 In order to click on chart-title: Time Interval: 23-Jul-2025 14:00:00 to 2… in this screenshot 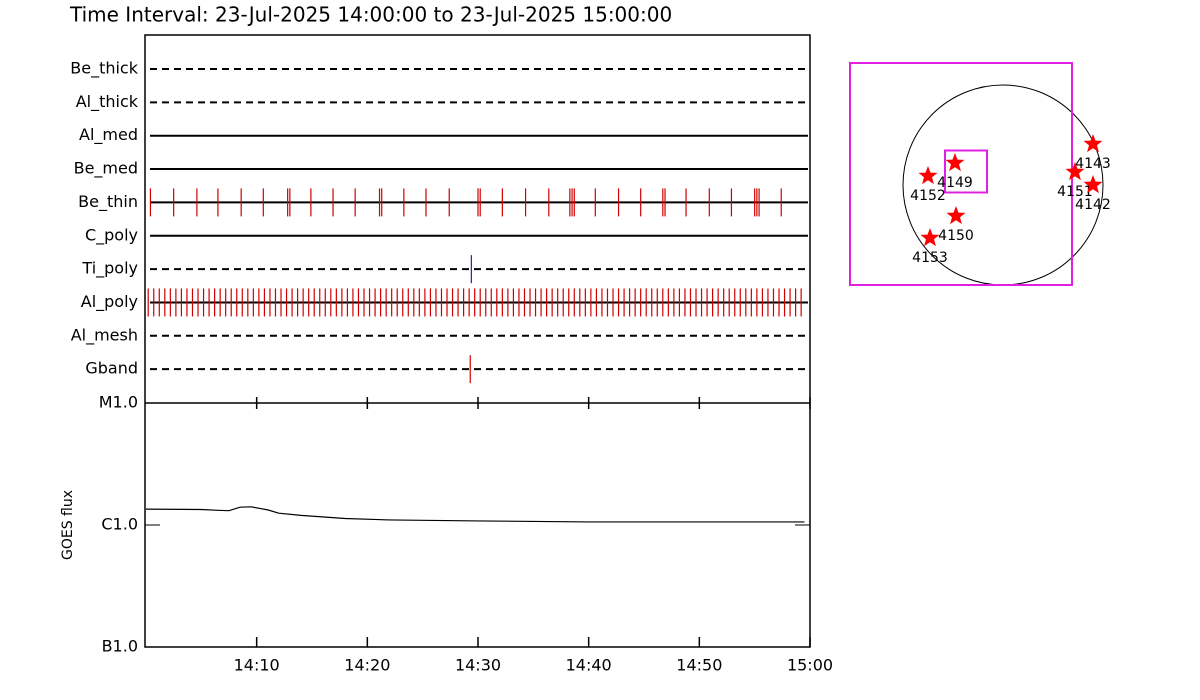, I will do `click(370, 15)`.